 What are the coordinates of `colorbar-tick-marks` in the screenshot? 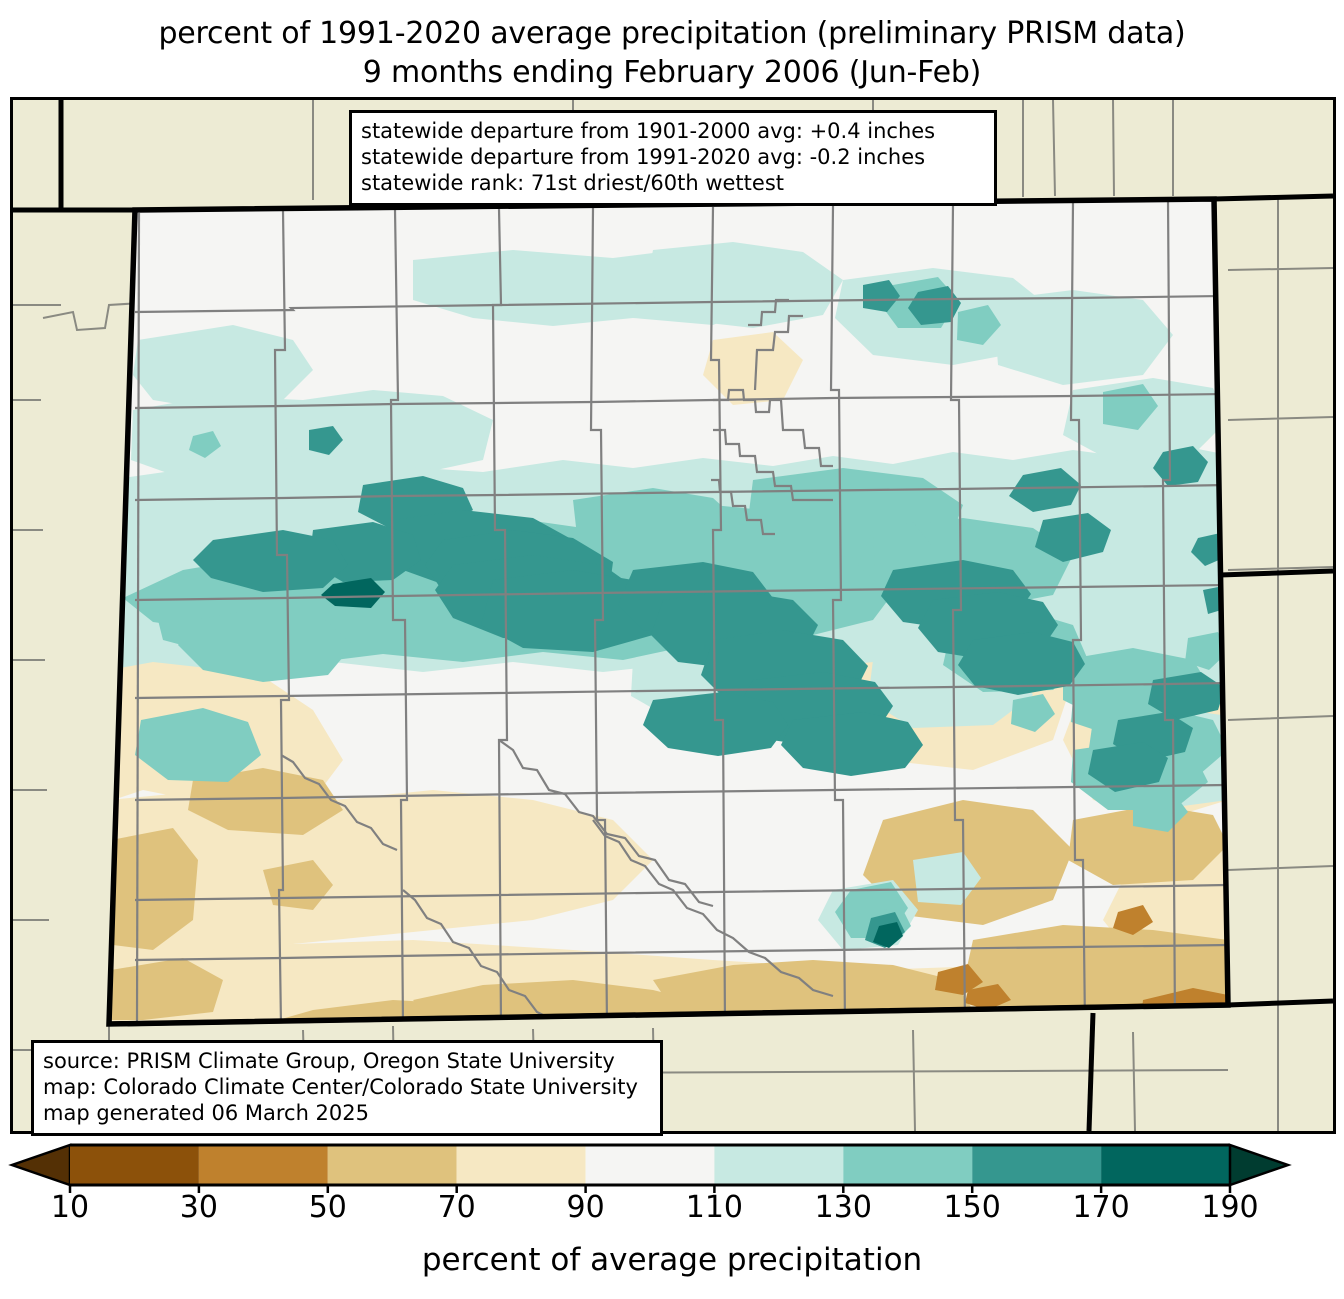 It's located at (650, 1189).